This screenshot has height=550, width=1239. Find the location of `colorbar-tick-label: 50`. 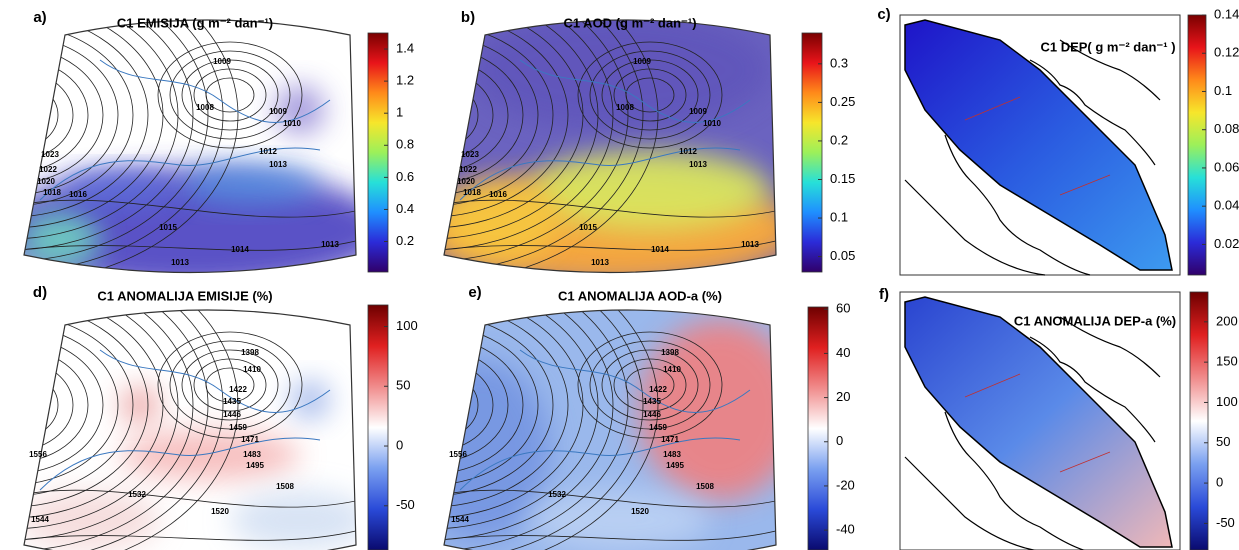

colorbar-tick-label: 50 is located at coordinates (403, 385).